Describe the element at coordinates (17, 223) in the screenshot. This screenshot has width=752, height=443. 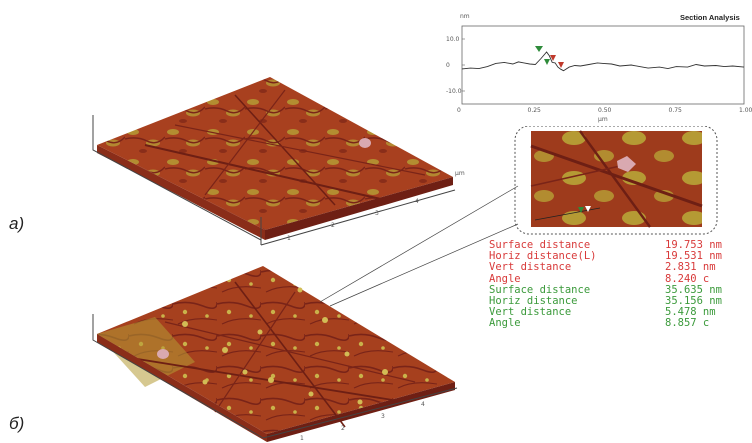
I see `panel-label-a: а)` at that location.